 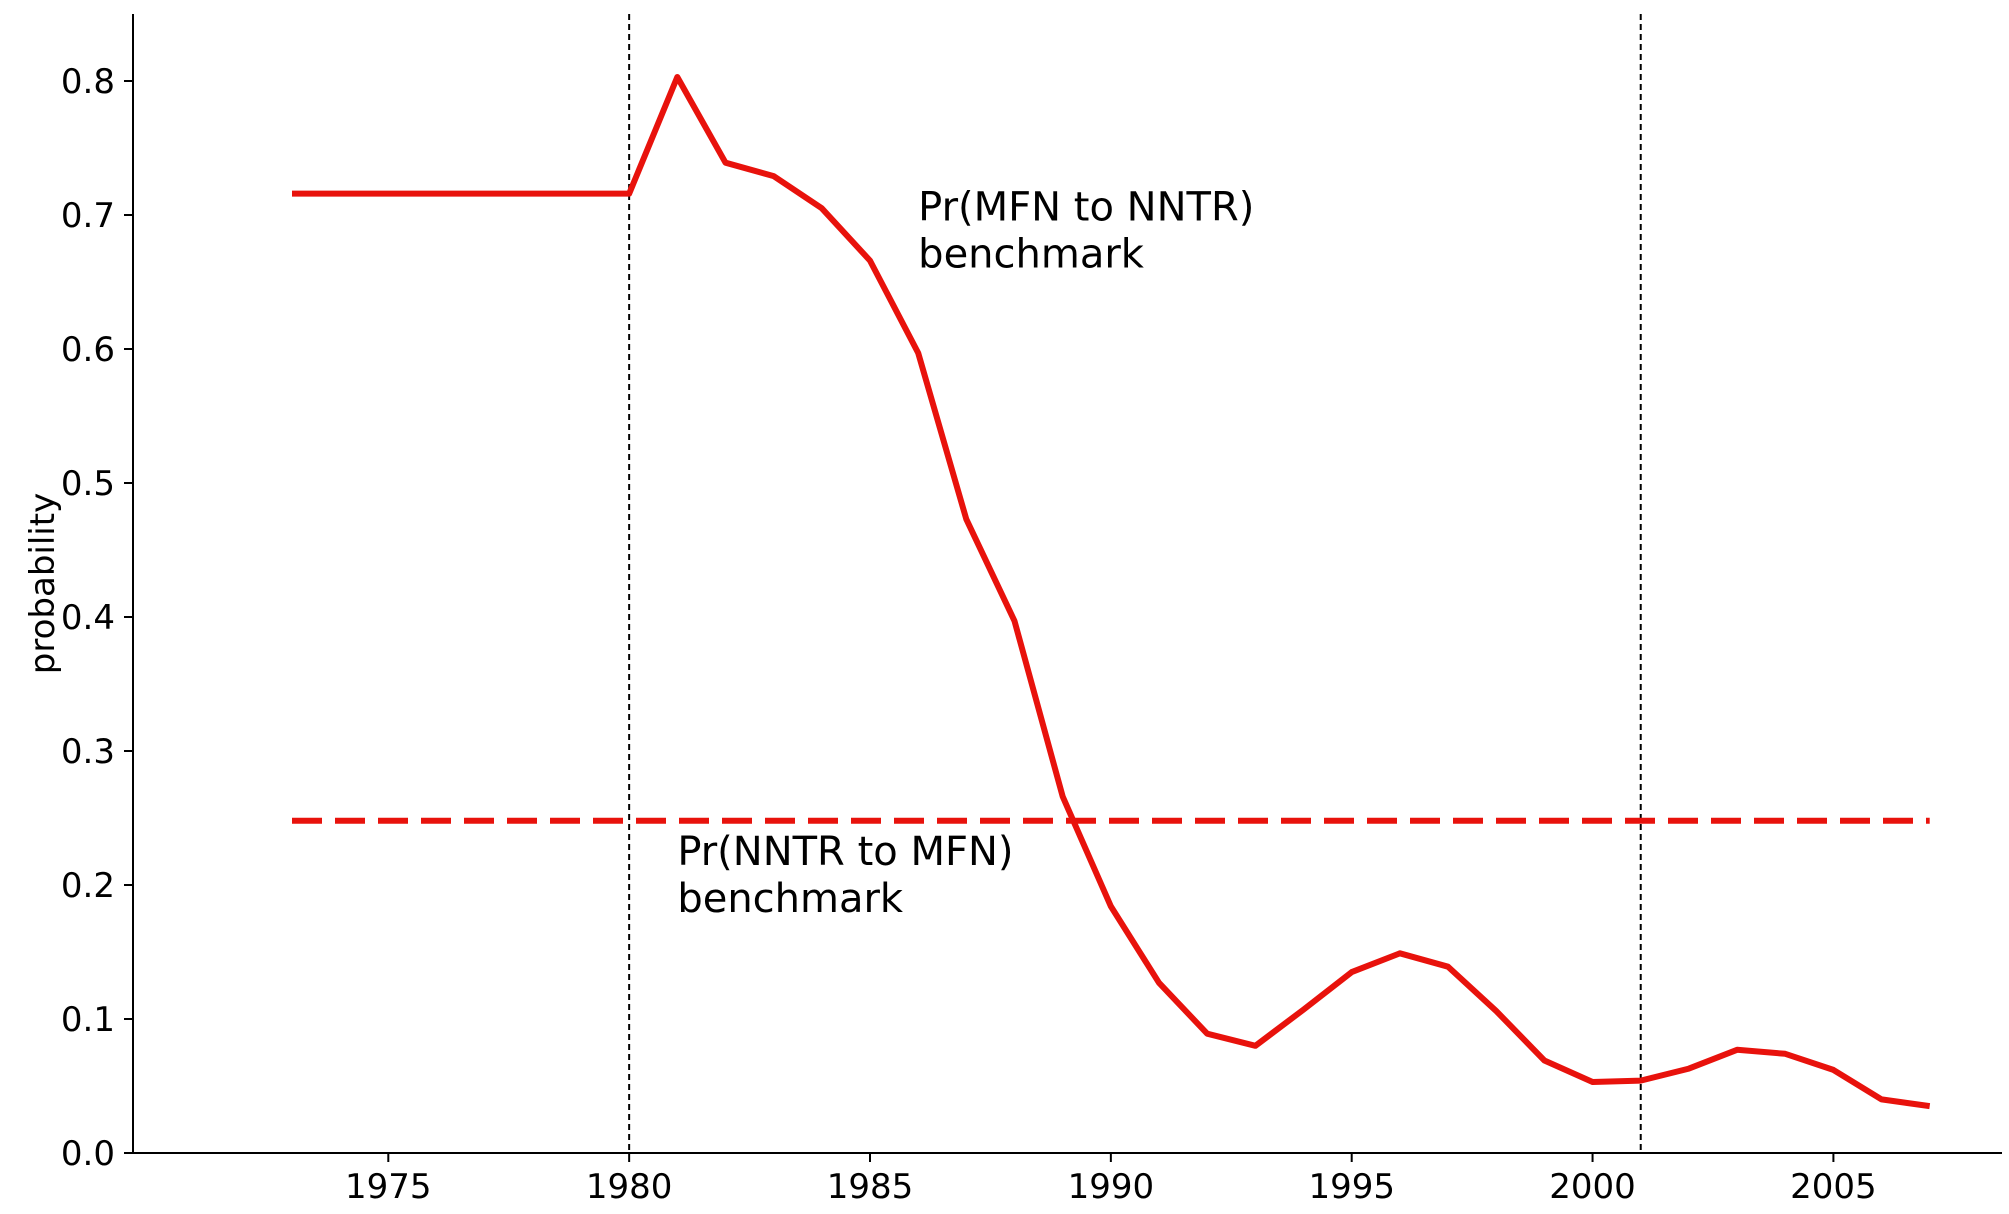 I want to click on x-tick-label: 2005, so click(x=1833, y=1187).